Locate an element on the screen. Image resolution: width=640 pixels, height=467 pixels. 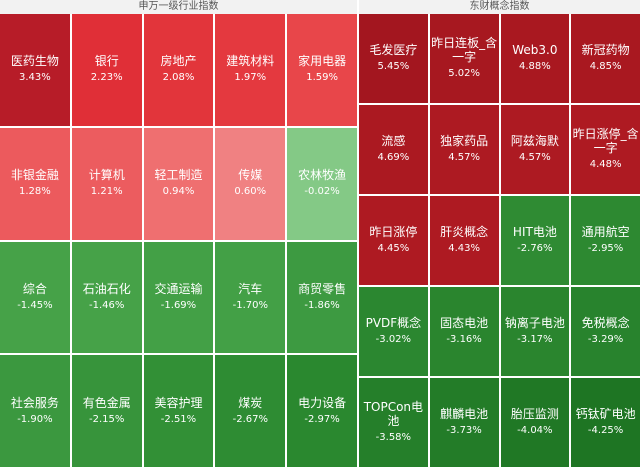
heatmap-tile: TOPCon电 池 -3.58% is located at coordinates (393, 422).